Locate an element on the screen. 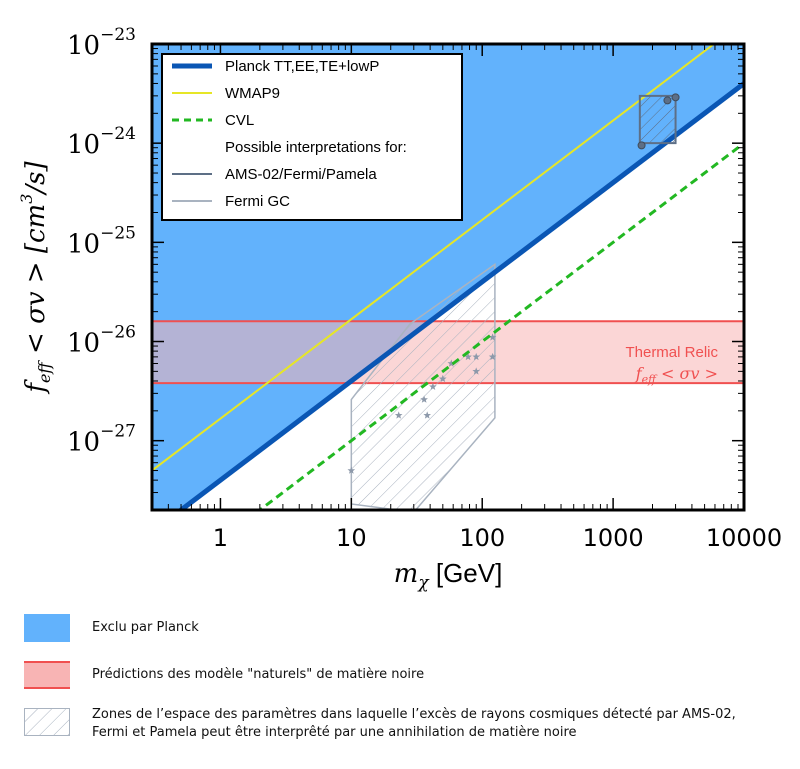 This screenshot has height=769, width=800. y-label-subscript: eff is located at coordinates (44, 371).